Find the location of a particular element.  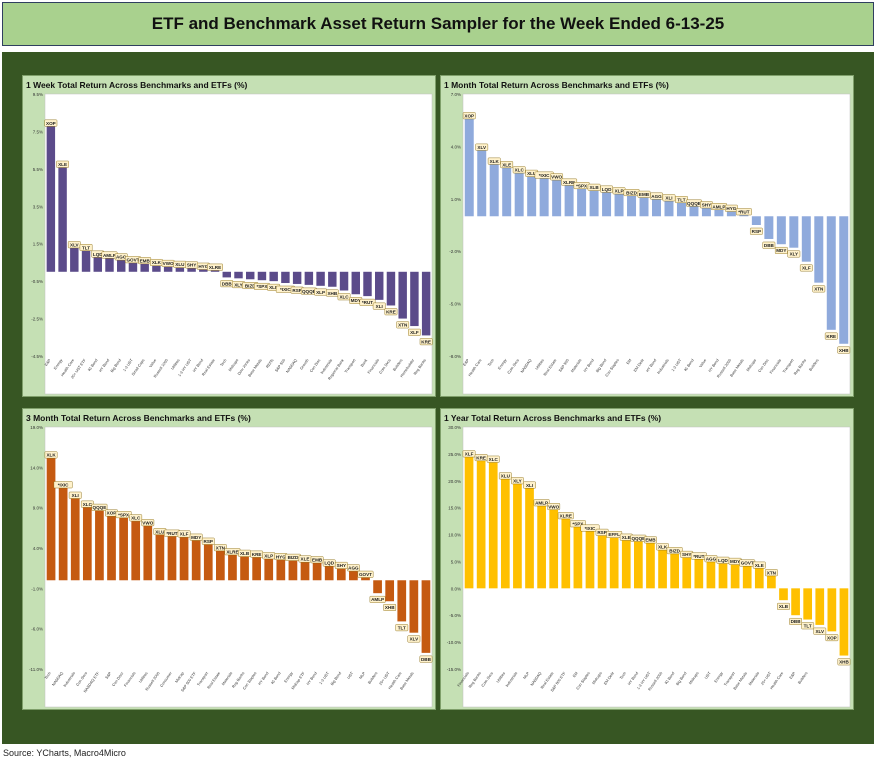

category-label: Energy is located at coordinates (289, 677).